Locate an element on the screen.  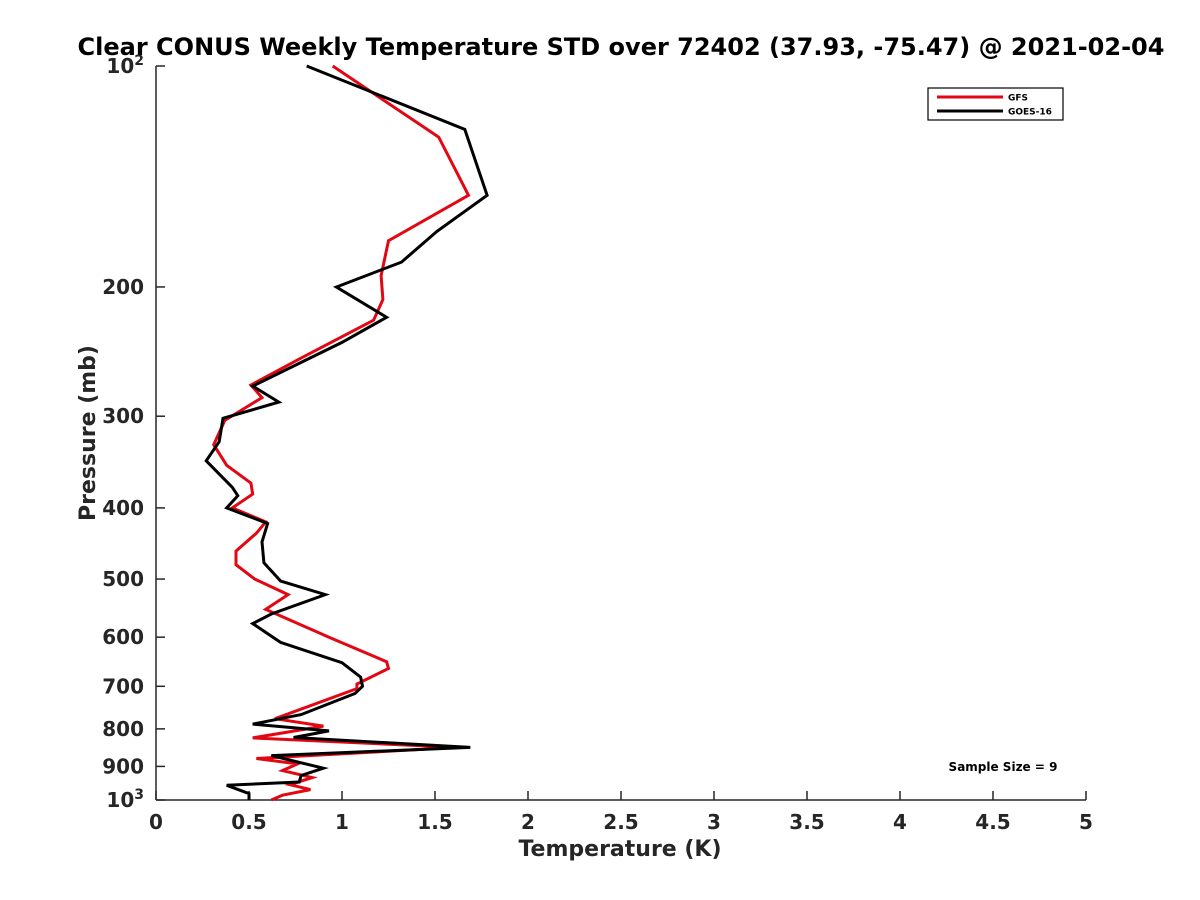
x-axis: 0 0.5 1 1.5 2 2.5 3 3.5 4 4.5 5 is located at coordinates (621, 812).